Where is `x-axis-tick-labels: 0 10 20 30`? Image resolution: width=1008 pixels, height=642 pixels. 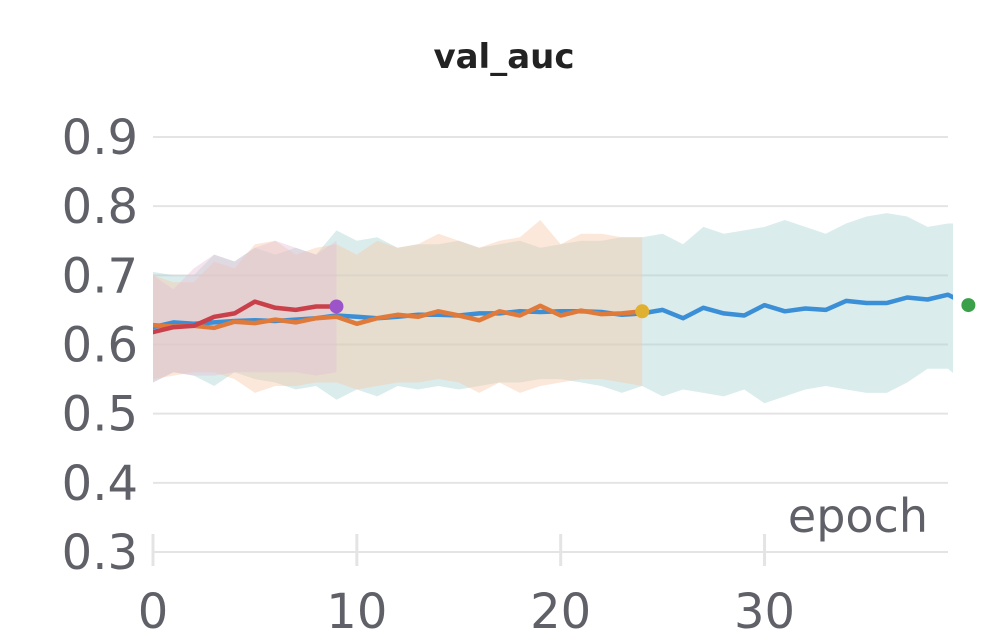
x-axis-tick-labels: 0 10 20 30 is located at coordinates (466, 612).